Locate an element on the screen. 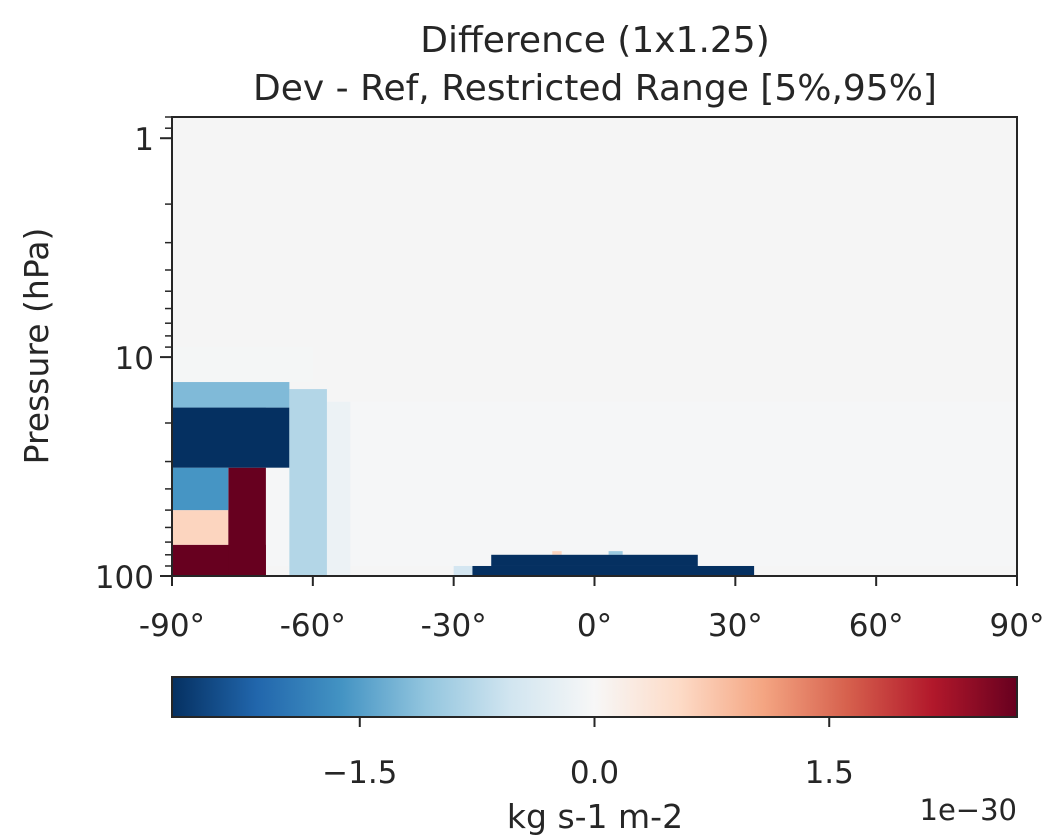 The height and width of the screenshot is (838, 1047). colorbar-label: kg s-1 m-2 is located at coordinates (595, 816).